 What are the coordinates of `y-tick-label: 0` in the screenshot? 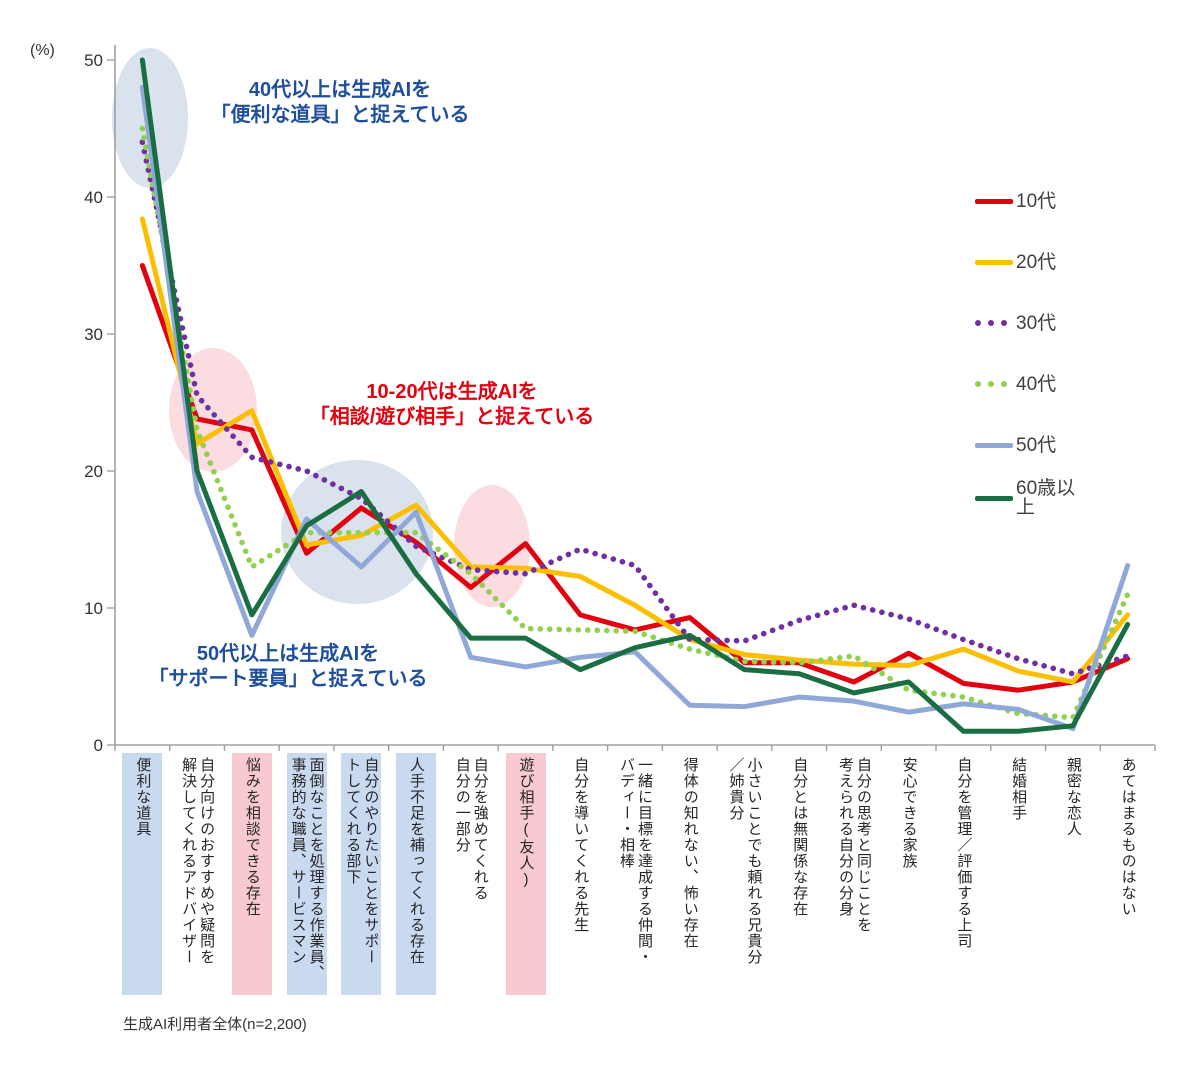 It's located at (98, 745).